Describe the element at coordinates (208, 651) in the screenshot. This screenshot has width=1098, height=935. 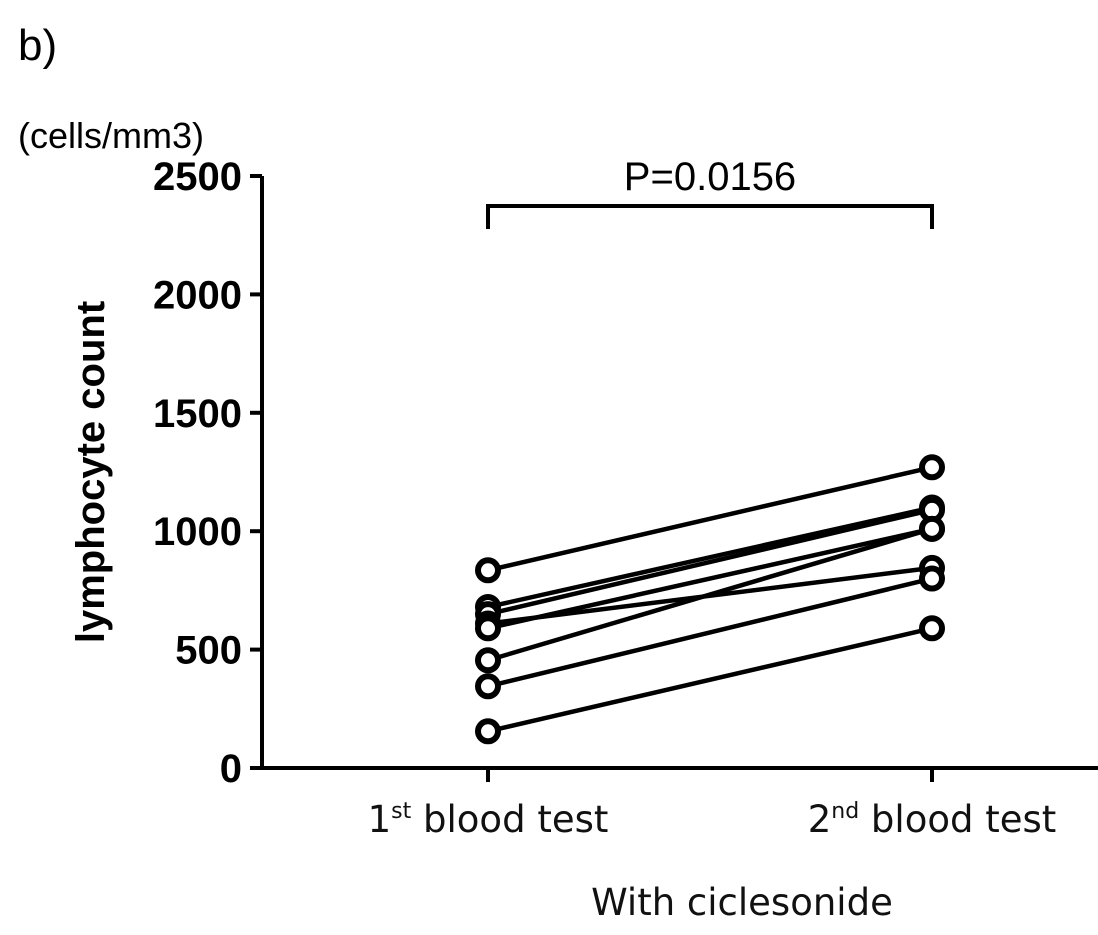
I see `y-tick-label: 500` at that location.